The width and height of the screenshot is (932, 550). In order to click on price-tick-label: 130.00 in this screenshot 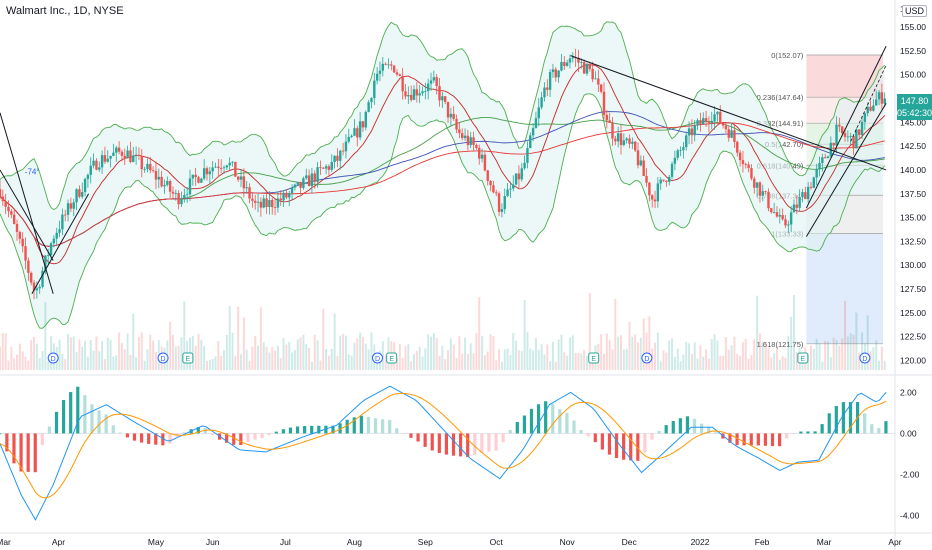, I will do `click(913, 265)`.